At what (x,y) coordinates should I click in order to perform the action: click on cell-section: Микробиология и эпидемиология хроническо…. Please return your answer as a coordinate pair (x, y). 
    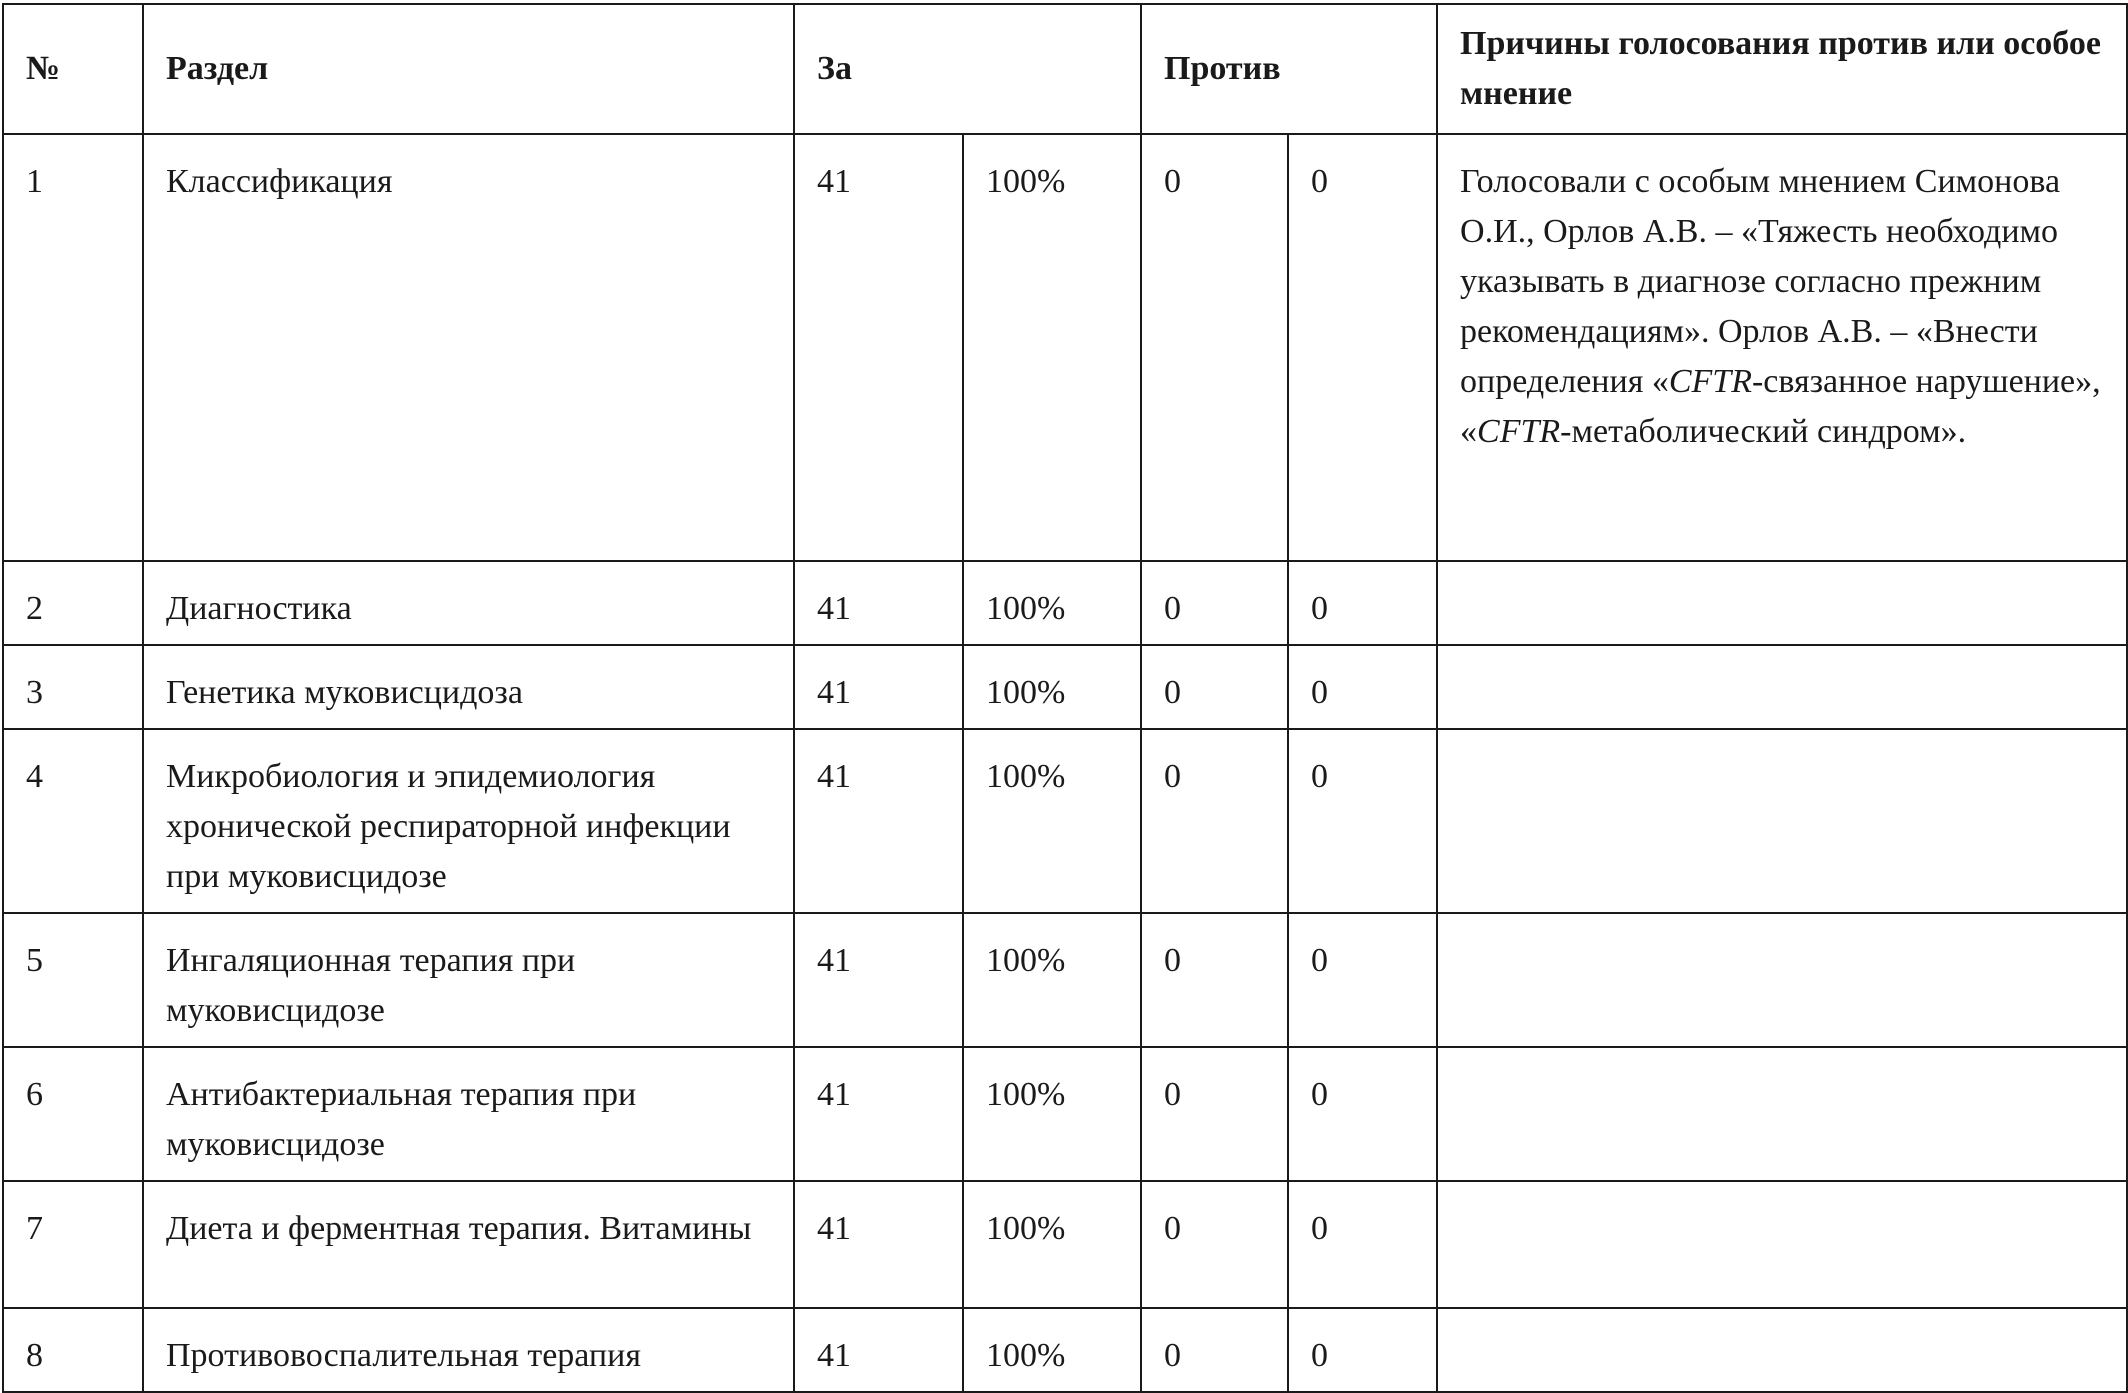
    Looking at the image, I should click on (468, 821).